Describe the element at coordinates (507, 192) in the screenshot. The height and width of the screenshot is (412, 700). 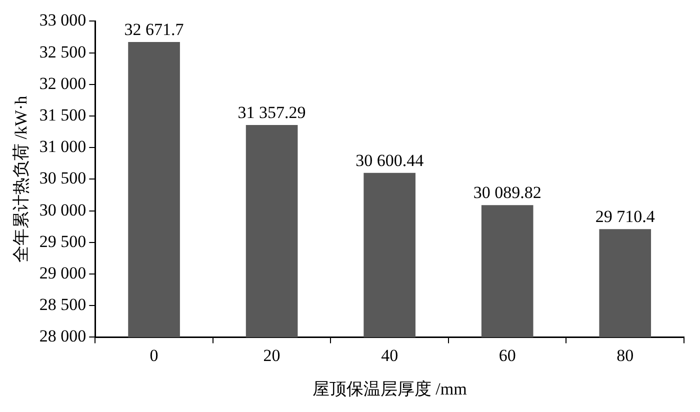
I see `data-label: 30 089.82` at that location.